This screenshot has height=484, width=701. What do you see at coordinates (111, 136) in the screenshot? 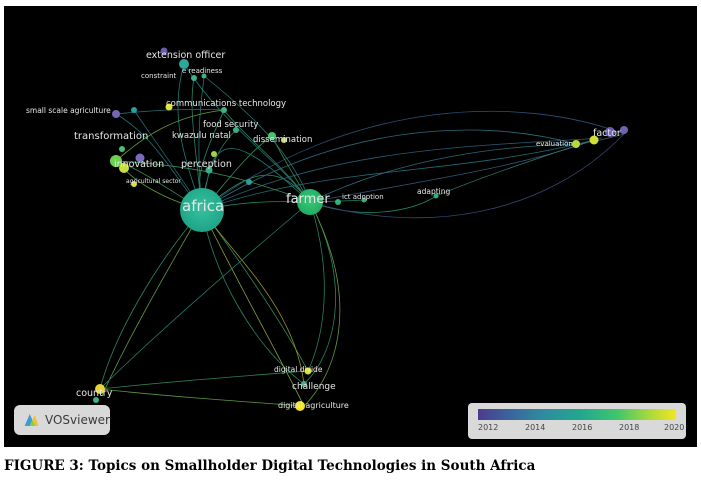
I see `label-transformation: transformation` at bounding box center [111, 136].